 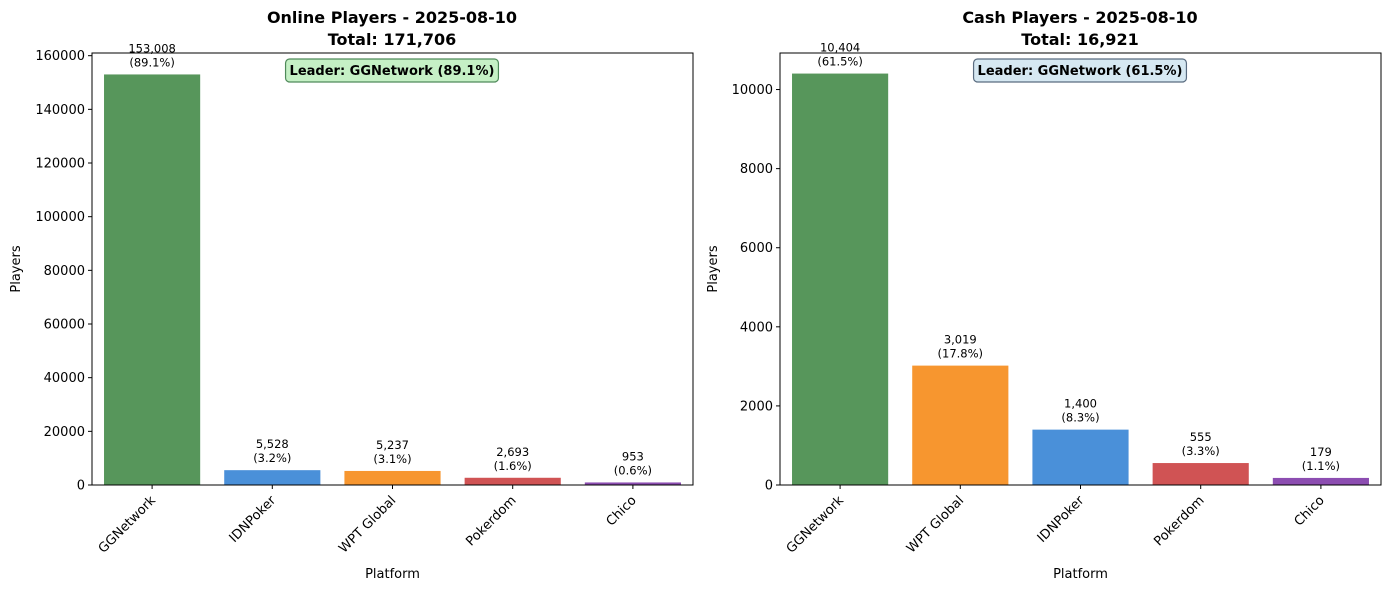 What do you see at coordinates (816, 525) in the screenshot?
I see `chart2-xtick-label-ggnetwork: GGNetwork` at bounding box center [816, 525].